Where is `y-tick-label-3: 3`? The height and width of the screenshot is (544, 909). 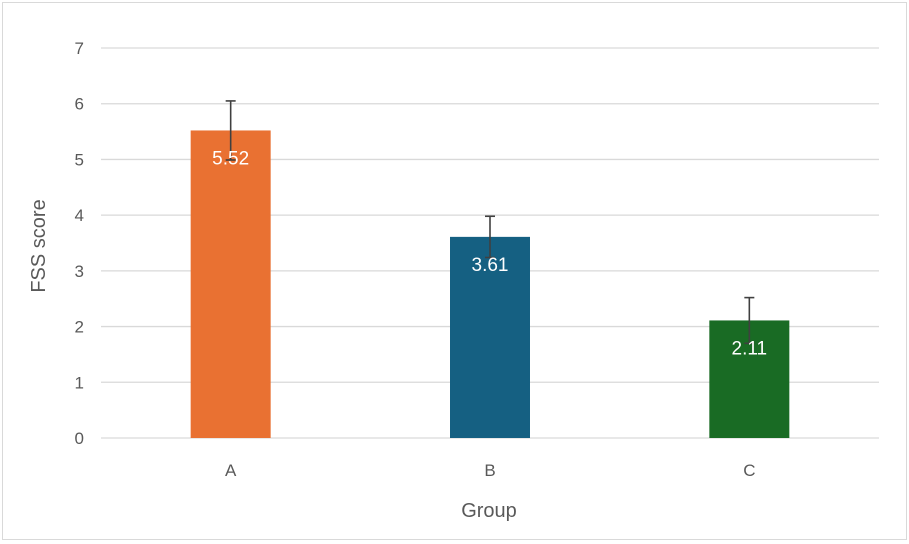 y-tick-label-3: 3 is located at coordinates (79, 271).